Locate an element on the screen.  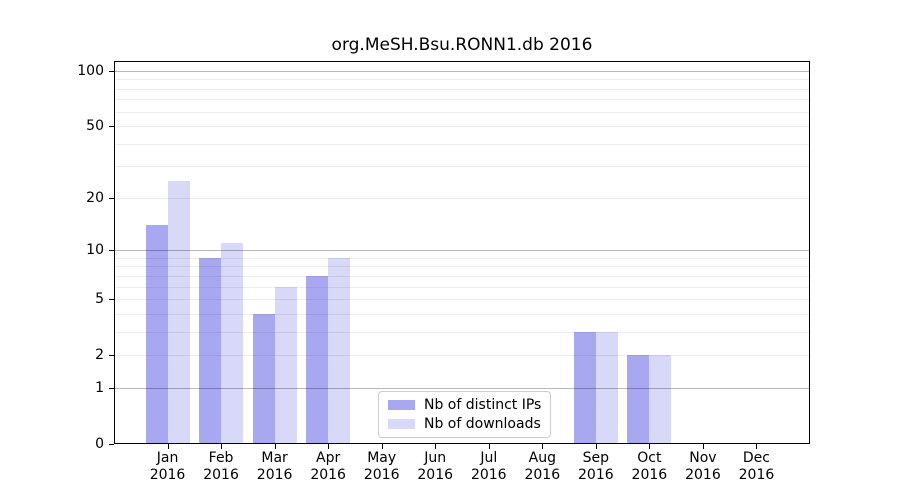
y-tick-label: 10 is located at coordinates (95, 250).